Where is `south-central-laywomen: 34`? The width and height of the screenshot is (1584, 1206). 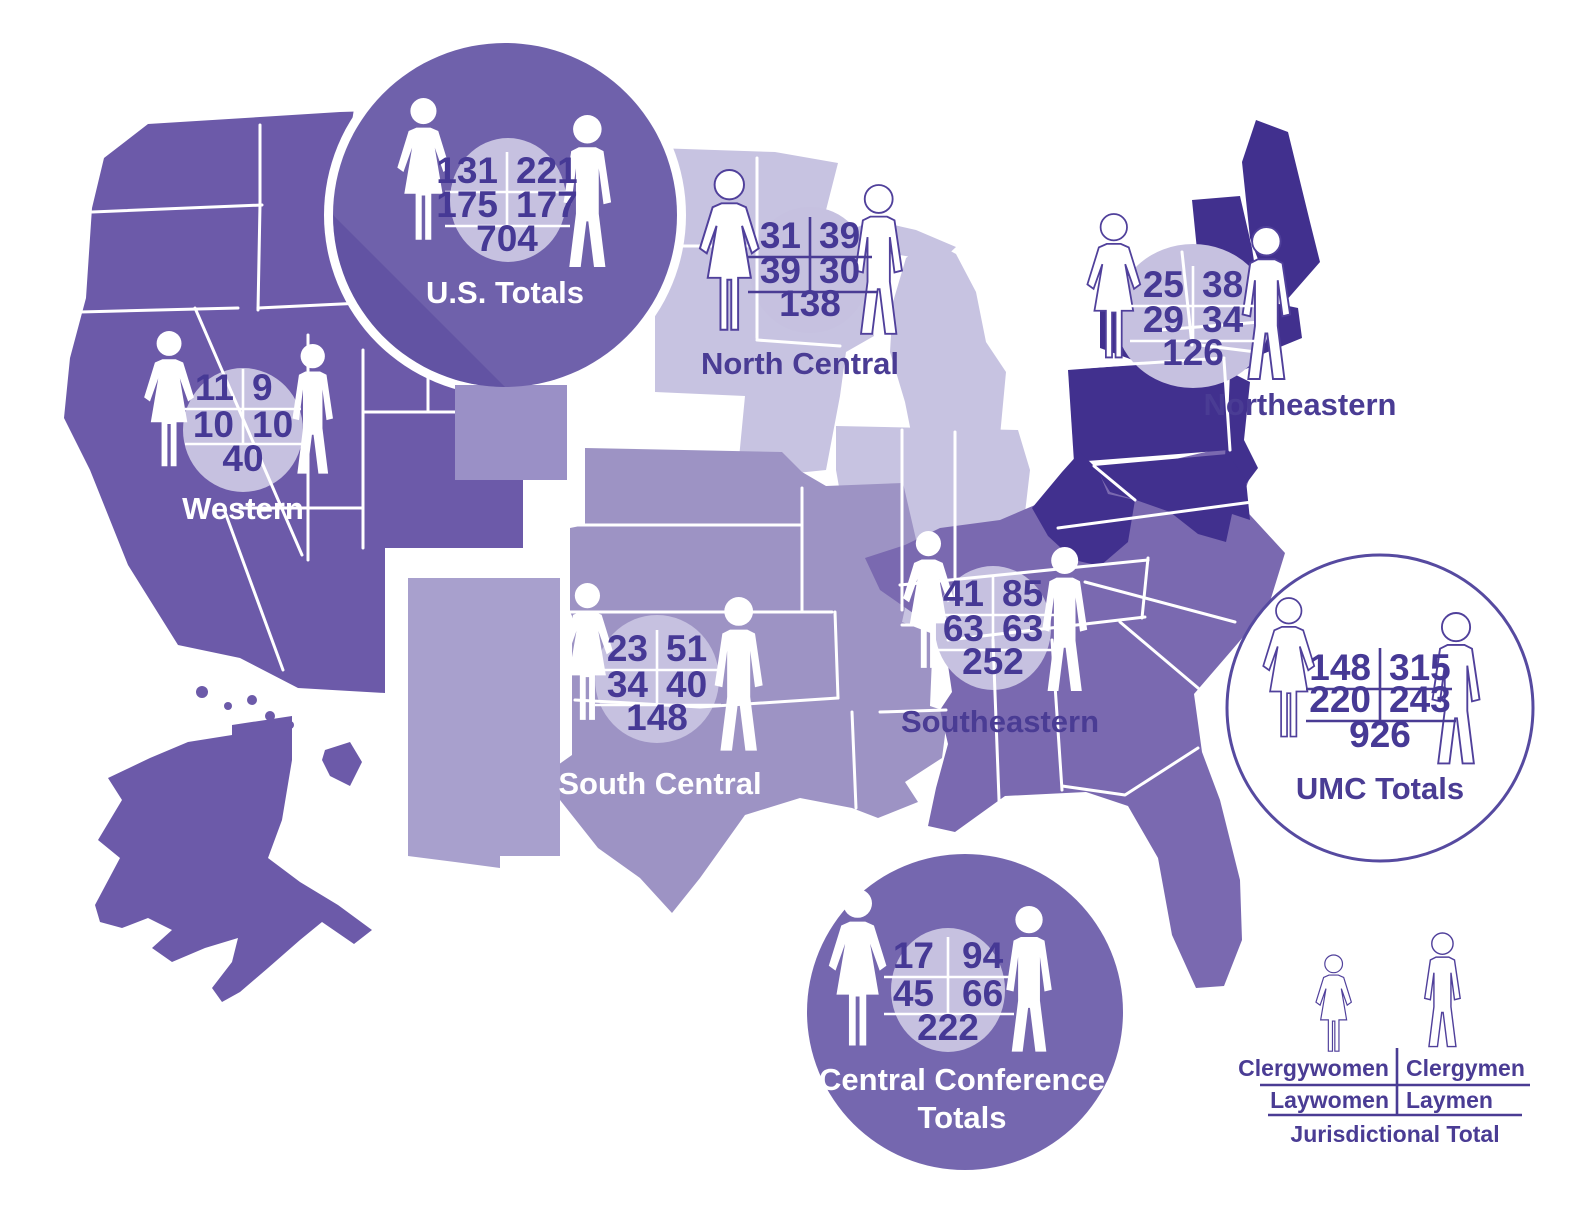 south-central-laywomen: 34 is located at coordinates (628, 684).